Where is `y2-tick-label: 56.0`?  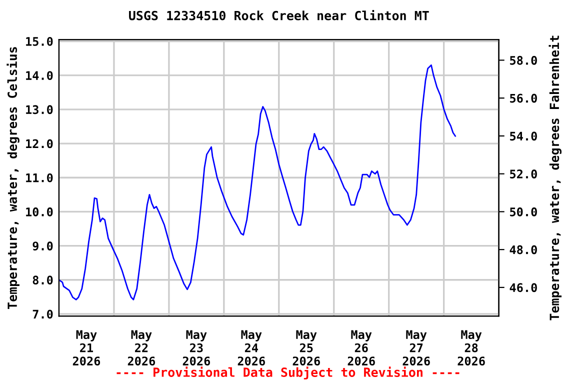
y2-tick-label: 56.0 is located at coordinates (523, 98).